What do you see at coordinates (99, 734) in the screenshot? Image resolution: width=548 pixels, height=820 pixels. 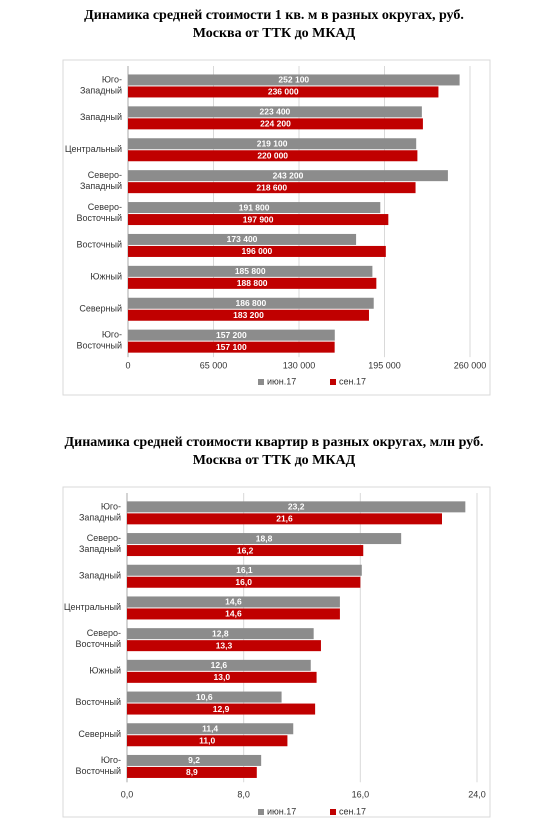 I see `category-label: Северный` at bounding box center [99, 734].